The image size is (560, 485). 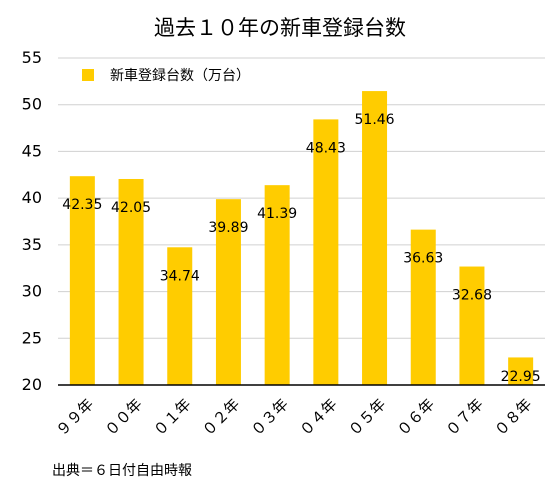 What do you see at coordinates (280, 28) in the screenshot?
I see `chart-title: 過去１０年の新車登録台数` at bounding box center [280, 28].